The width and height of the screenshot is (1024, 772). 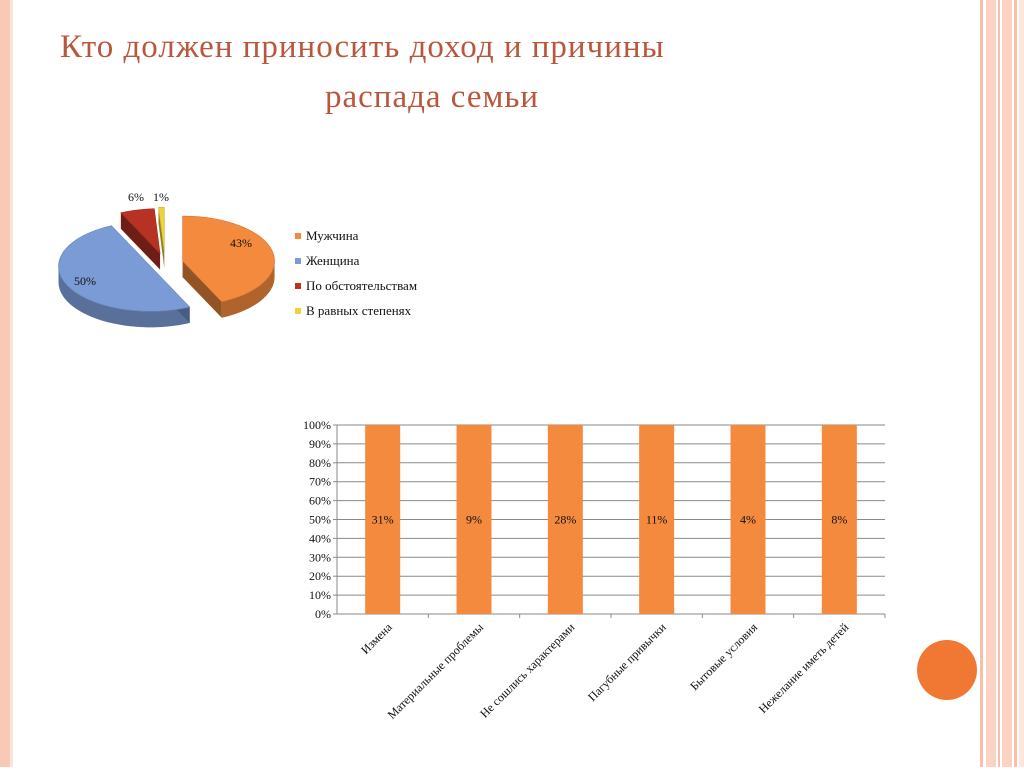 I want to click on x-category-label: Нежелание иметь детей, so click(x=804, y=668).